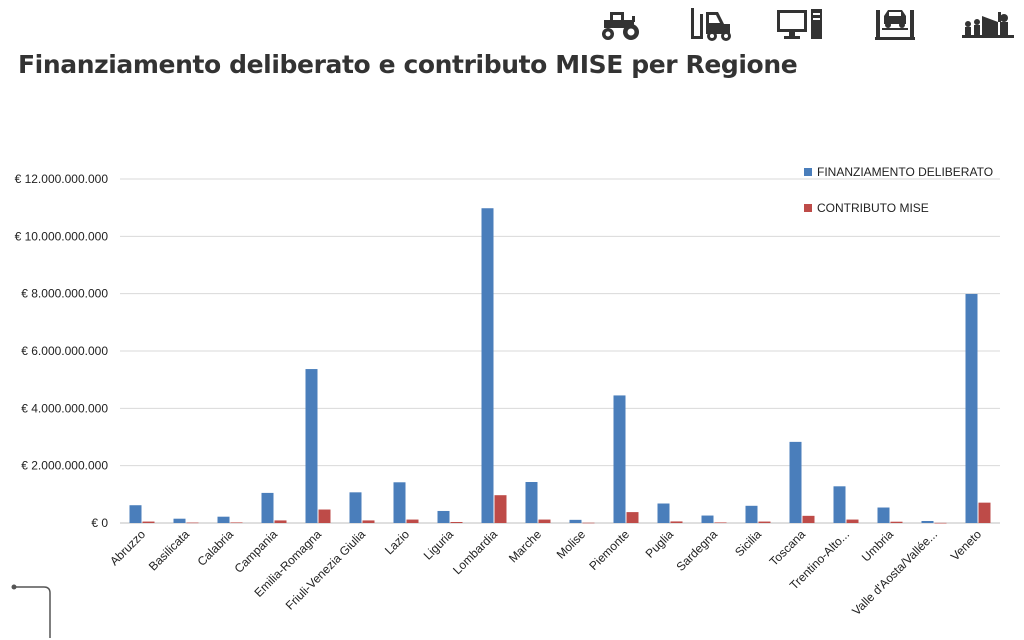  What do you see at coordinates (525, 546) in the screenshot?
I see `x-category-label: Marche` at bounding box center [525, 546].